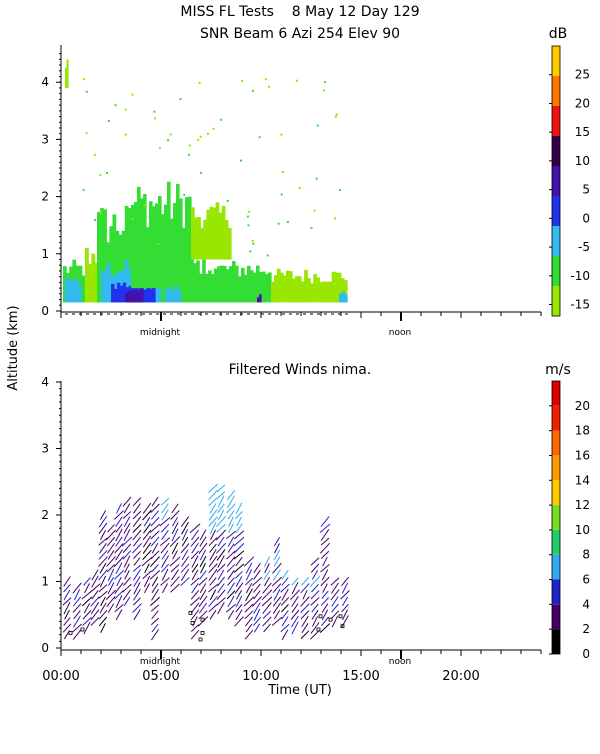  What do you see at coordinates (582, 480) in the screenshot?
I see `colorbar-tick-label: 14` at bounding box center [582, 480].